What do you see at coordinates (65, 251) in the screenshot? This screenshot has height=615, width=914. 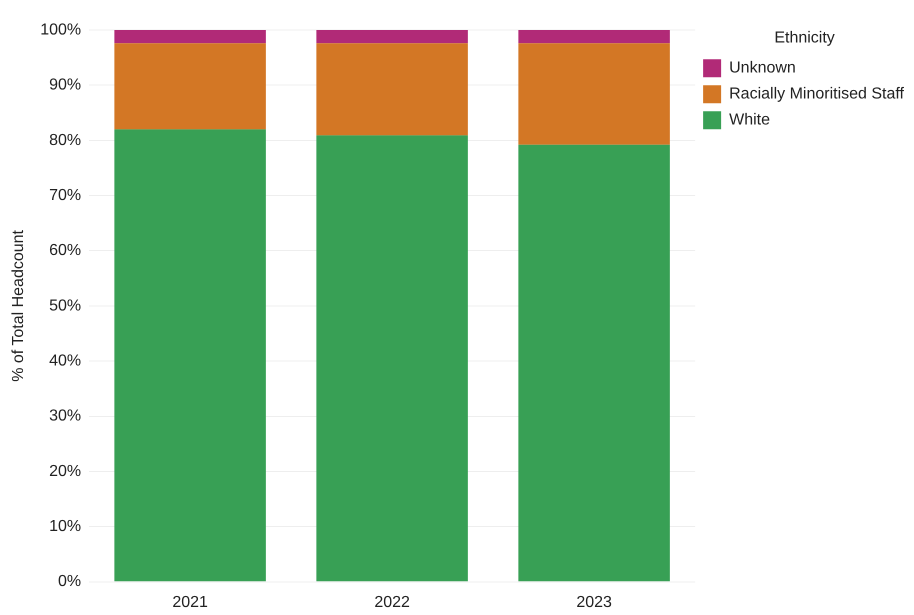 I see `y-tick-label: 60%` at bounding box center [65, 251].